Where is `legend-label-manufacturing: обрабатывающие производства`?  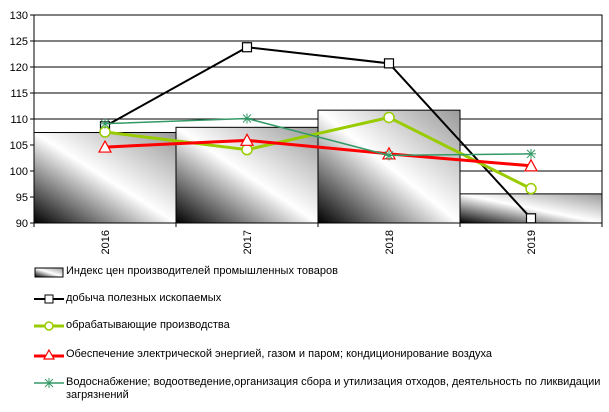
legend-label-manufacturing: обрабатывающие производства is located at coordinates (148, 325).